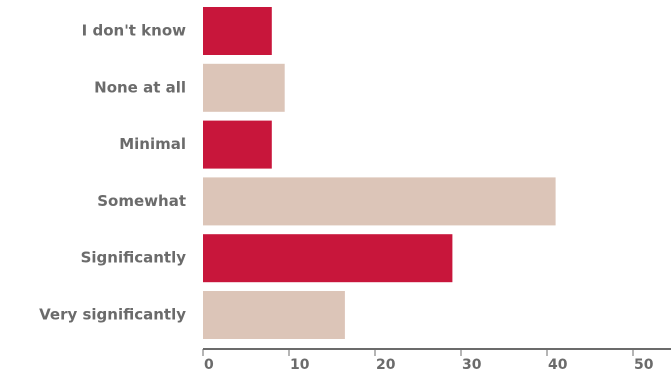 Image resolution: width=671 pixels, height=378 pixels. What do you see at coordinates (428, 361) in the screenshot?
I see `x-axis-ticks: 0 10 20 30 40 50` at bounding box center [428, 361].